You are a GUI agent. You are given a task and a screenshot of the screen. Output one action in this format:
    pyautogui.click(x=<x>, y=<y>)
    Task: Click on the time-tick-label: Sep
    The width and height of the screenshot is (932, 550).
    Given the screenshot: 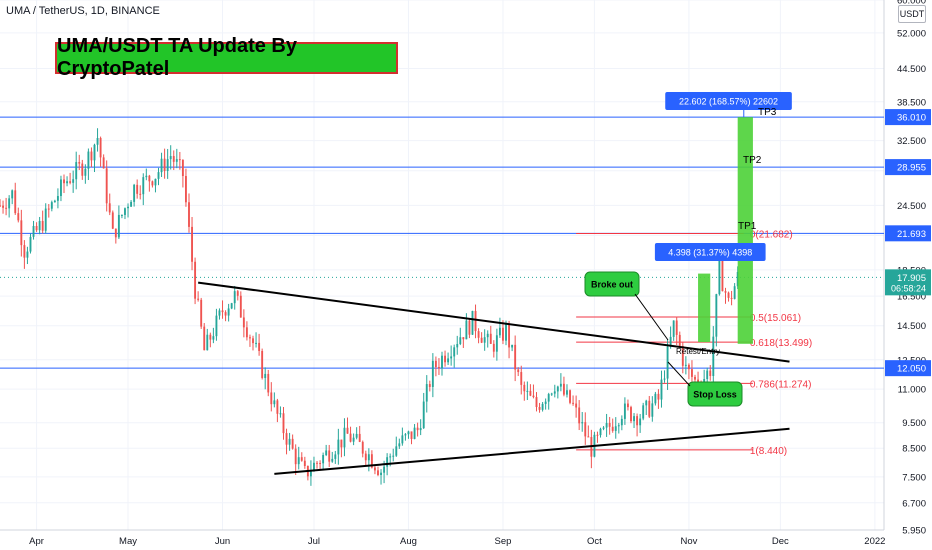 What is the action you would take?
    pyautogui.click(x=503, y=541)
    